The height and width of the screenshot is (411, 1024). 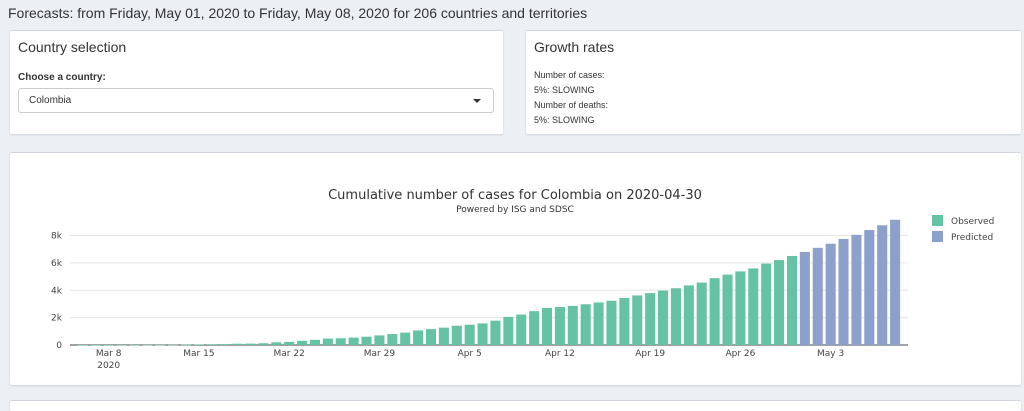 I want to click on legend-label-predicted: Predicted, so click(x=972, y=238).